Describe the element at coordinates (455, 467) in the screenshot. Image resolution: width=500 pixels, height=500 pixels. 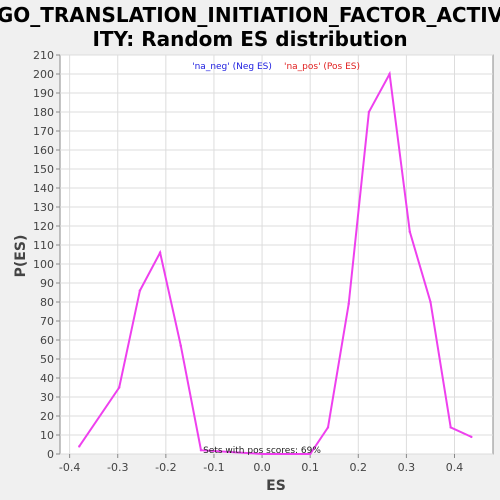
I see `x-tick-label: 0.4` at that location.